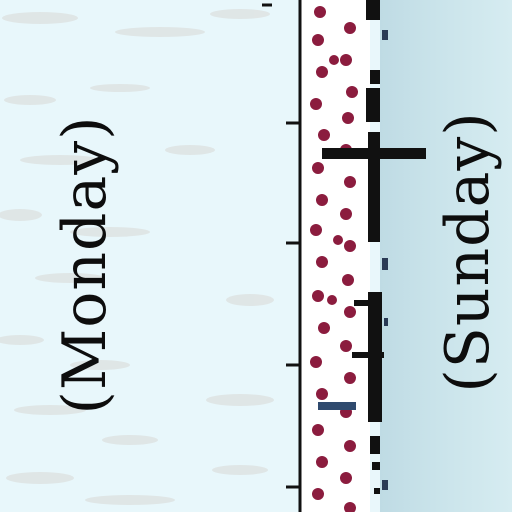 This screenshot has width=512, height=512. What do you see at coordinates (85, 265) in the screenshot?
I see `monday-label: (Monday)` at bounding box center [85, 265].